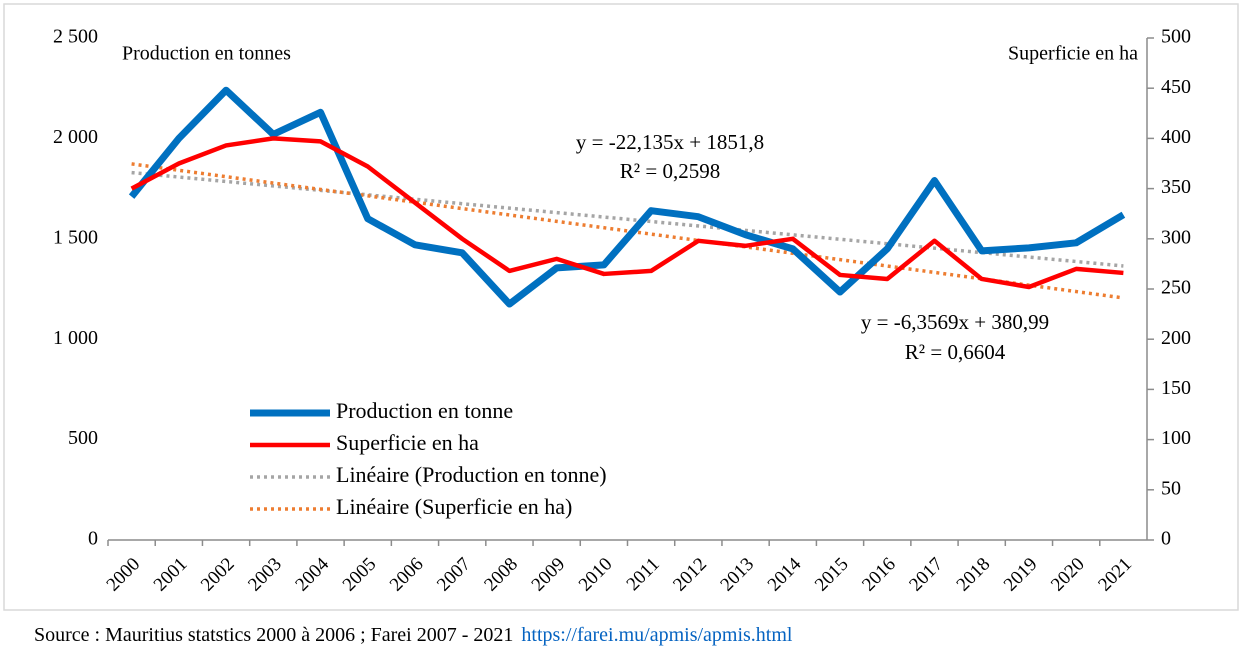 This screenshot has height=663, width=1242. What do you see at coordinates (1073, 54) in the screenshot?
I see `y2-axis-title: Superficie en ha` at bounding box center [1073, 54].